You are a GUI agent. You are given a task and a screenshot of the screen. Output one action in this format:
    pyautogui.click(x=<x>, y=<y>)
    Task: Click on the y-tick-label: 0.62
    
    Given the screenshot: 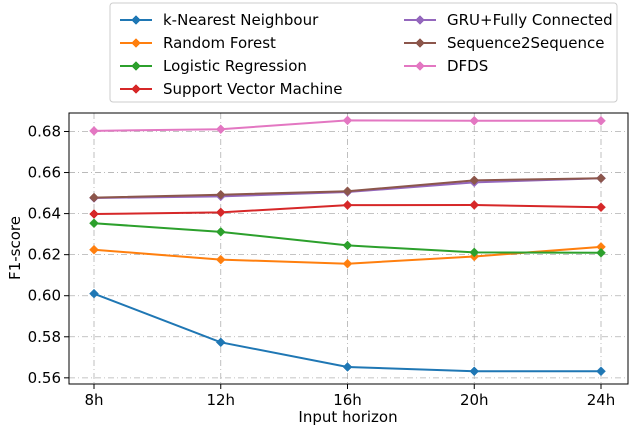 What is the action you would take?
    pyautogui.click(x=44, y=255)
    